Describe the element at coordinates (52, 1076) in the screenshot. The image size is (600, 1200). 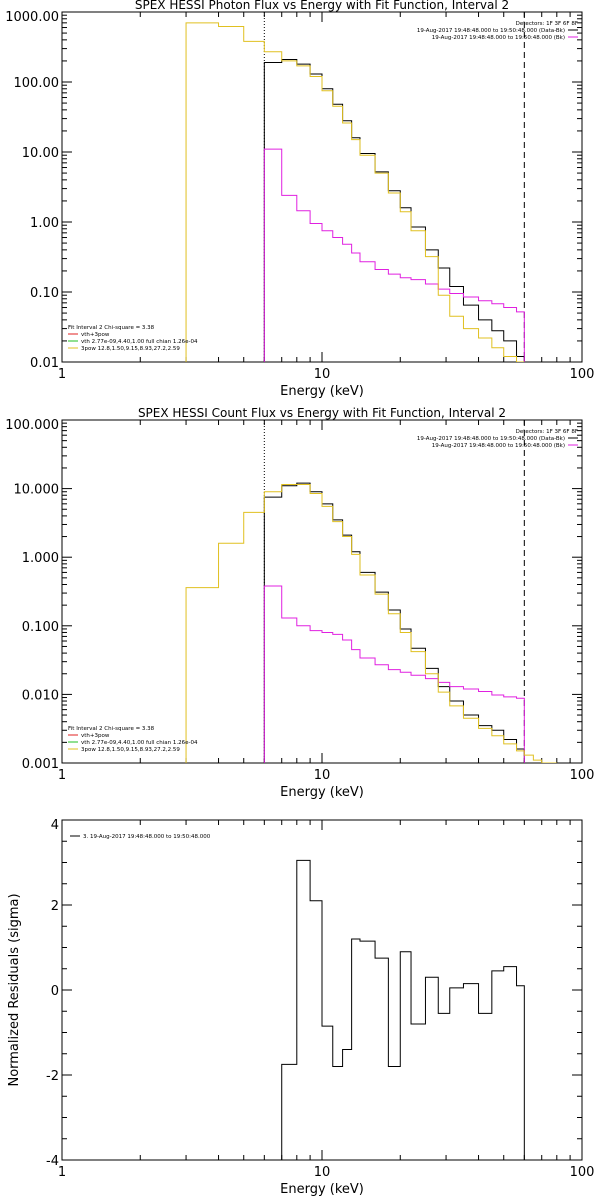
I see `y-tick-label: -2` at that location.